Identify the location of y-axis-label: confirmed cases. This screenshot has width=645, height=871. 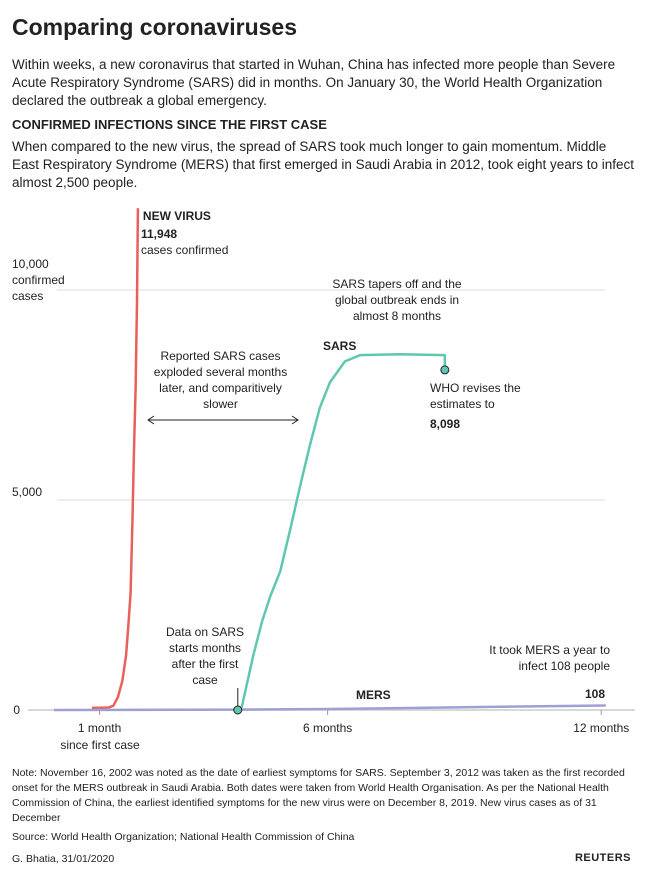
(38, 288).